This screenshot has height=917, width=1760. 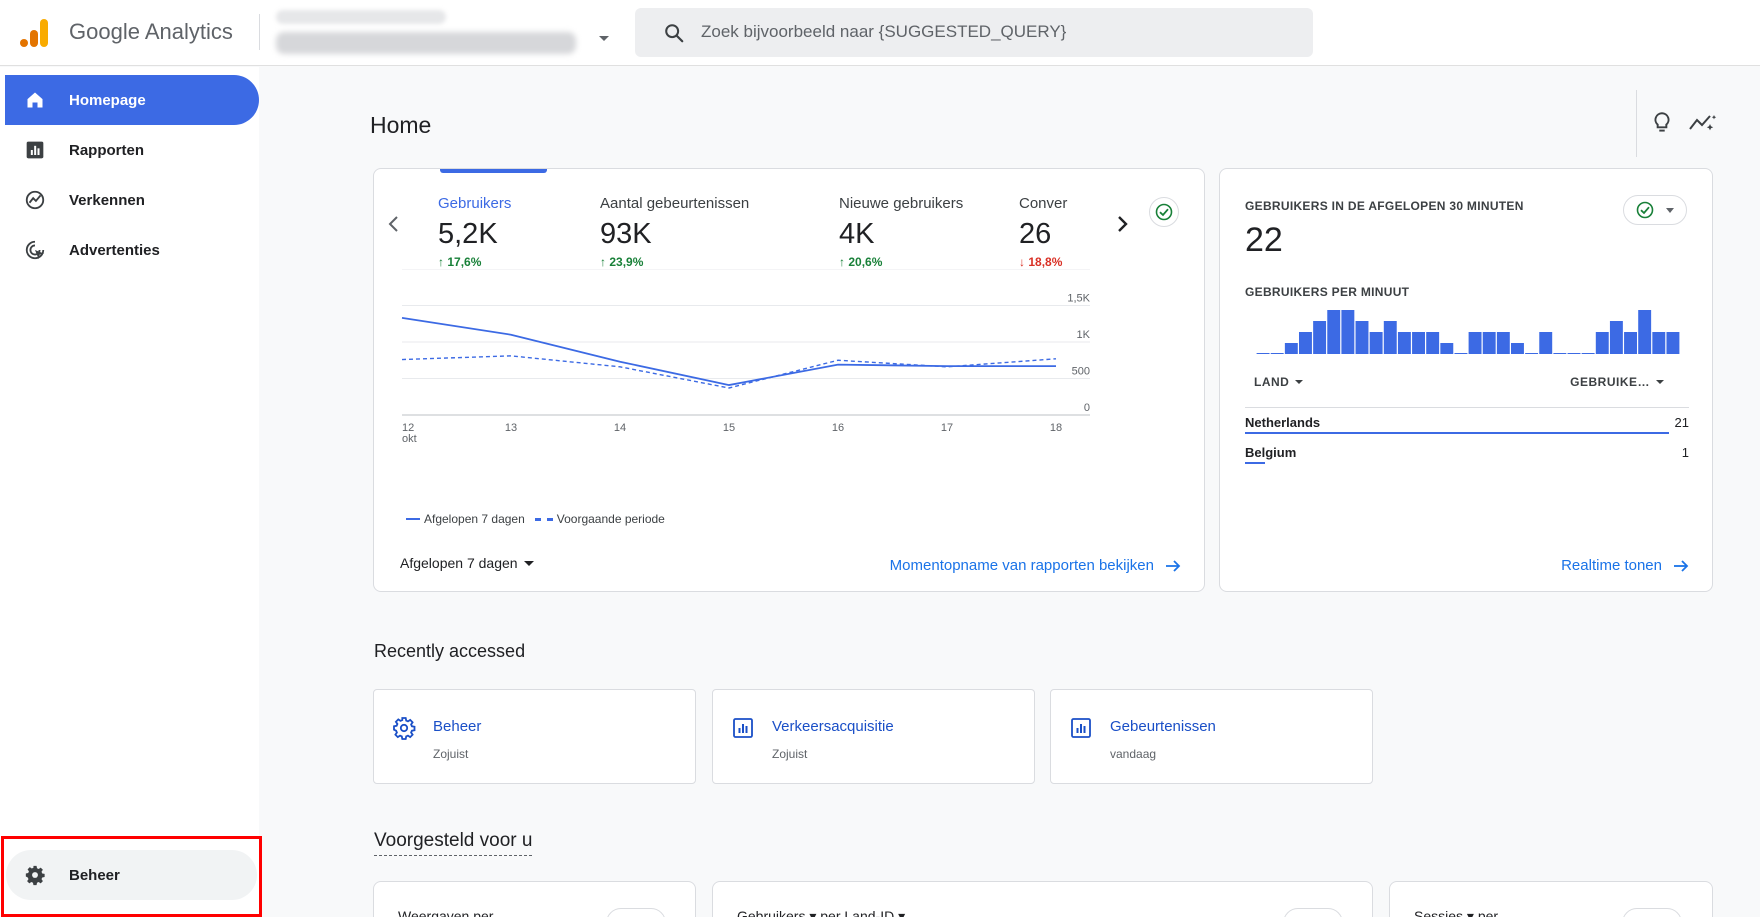 I want to click on account-selector, so click(x=431, y=33).